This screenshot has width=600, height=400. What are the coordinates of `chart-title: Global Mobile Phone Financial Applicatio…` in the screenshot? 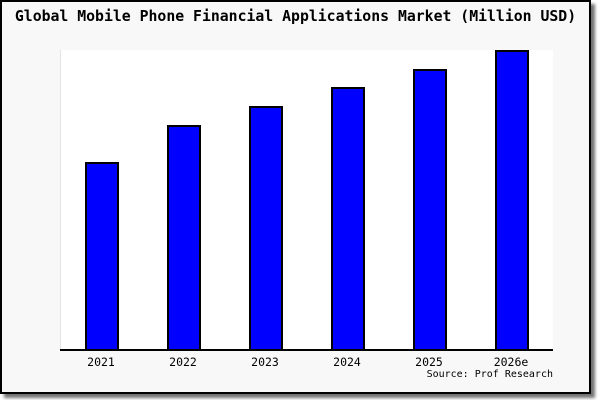 It's located at (295, 16).